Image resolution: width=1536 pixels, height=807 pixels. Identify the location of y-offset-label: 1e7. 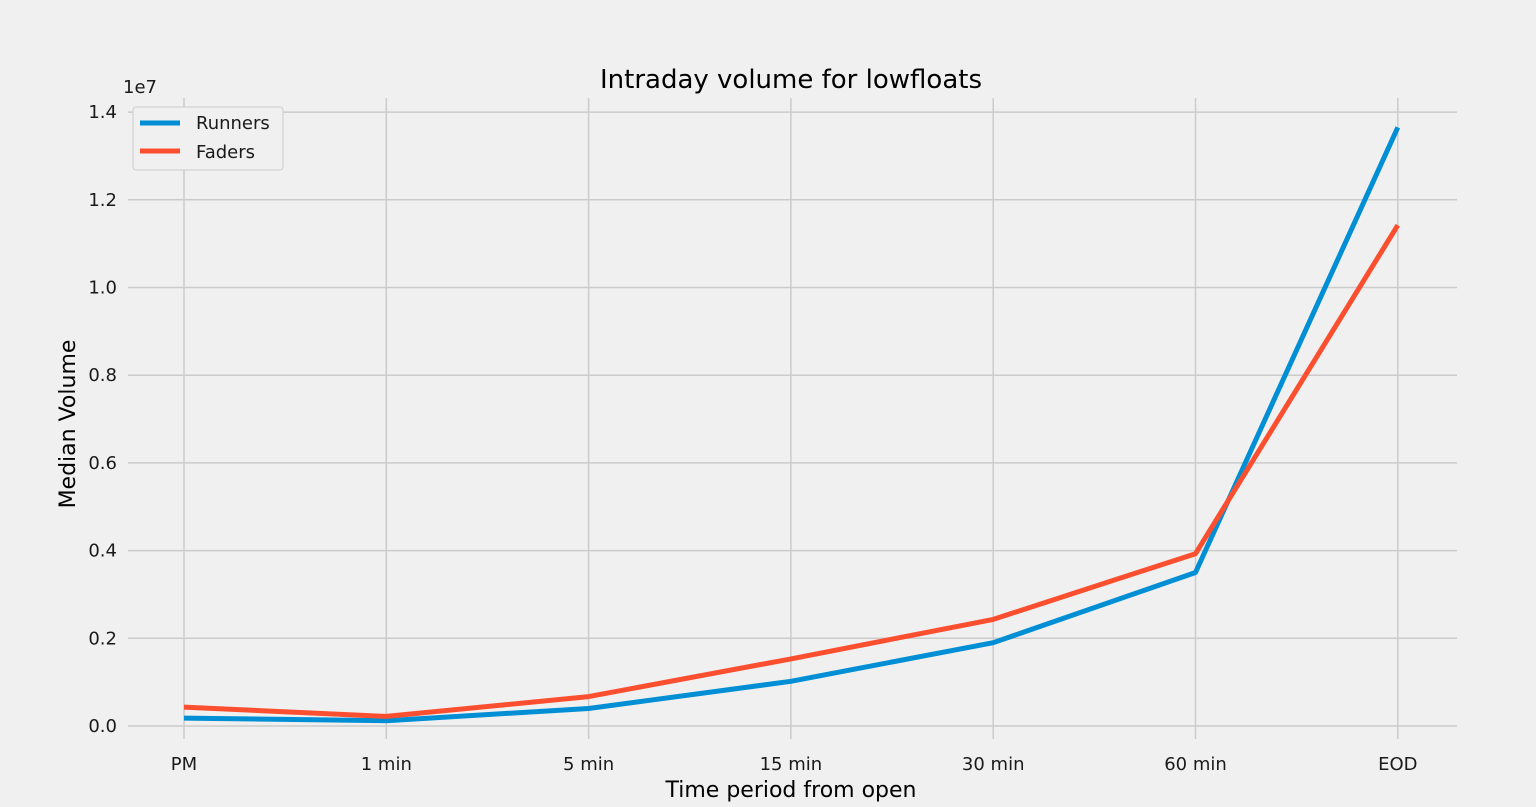
(140, 87).